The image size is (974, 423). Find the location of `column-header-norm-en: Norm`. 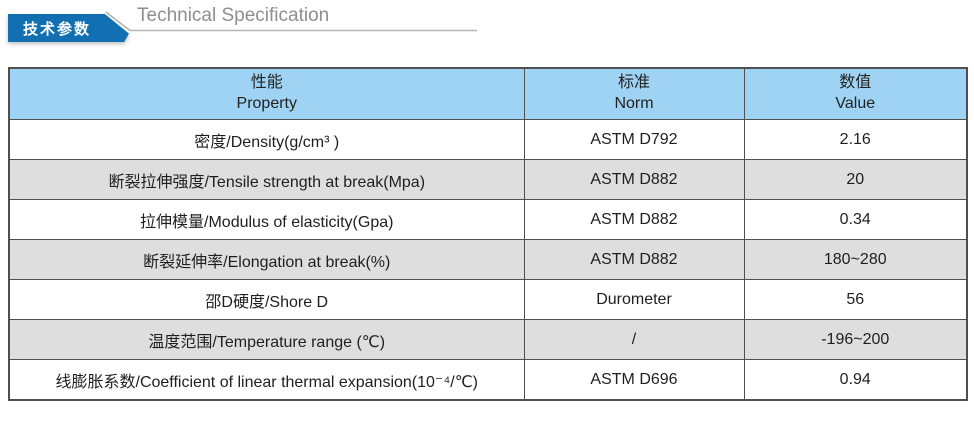

column-header-norm-en: Norm is located at coordinates (634, 103).